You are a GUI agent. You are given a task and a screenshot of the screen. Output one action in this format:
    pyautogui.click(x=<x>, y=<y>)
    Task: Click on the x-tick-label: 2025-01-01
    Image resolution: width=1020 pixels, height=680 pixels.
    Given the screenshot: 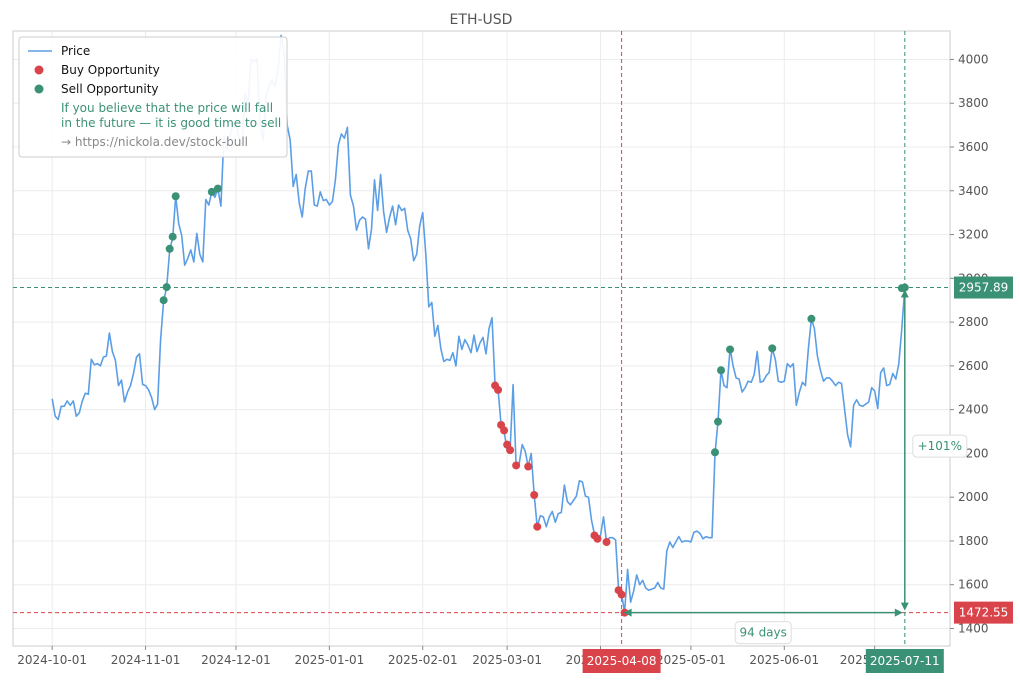 What is the action you would take?
    pyautogui.click(x=329, y=660)
    